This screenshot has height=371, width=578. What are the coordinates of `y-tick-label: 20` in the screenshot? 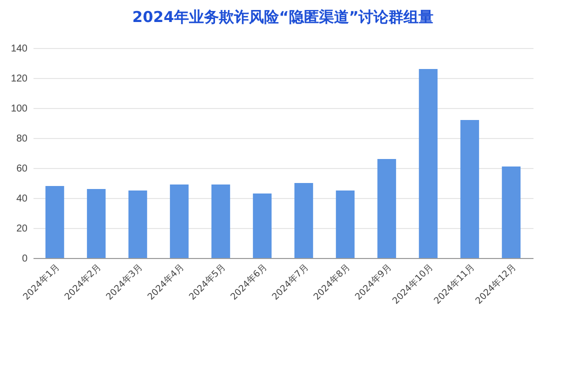 It's located at (22, 229).